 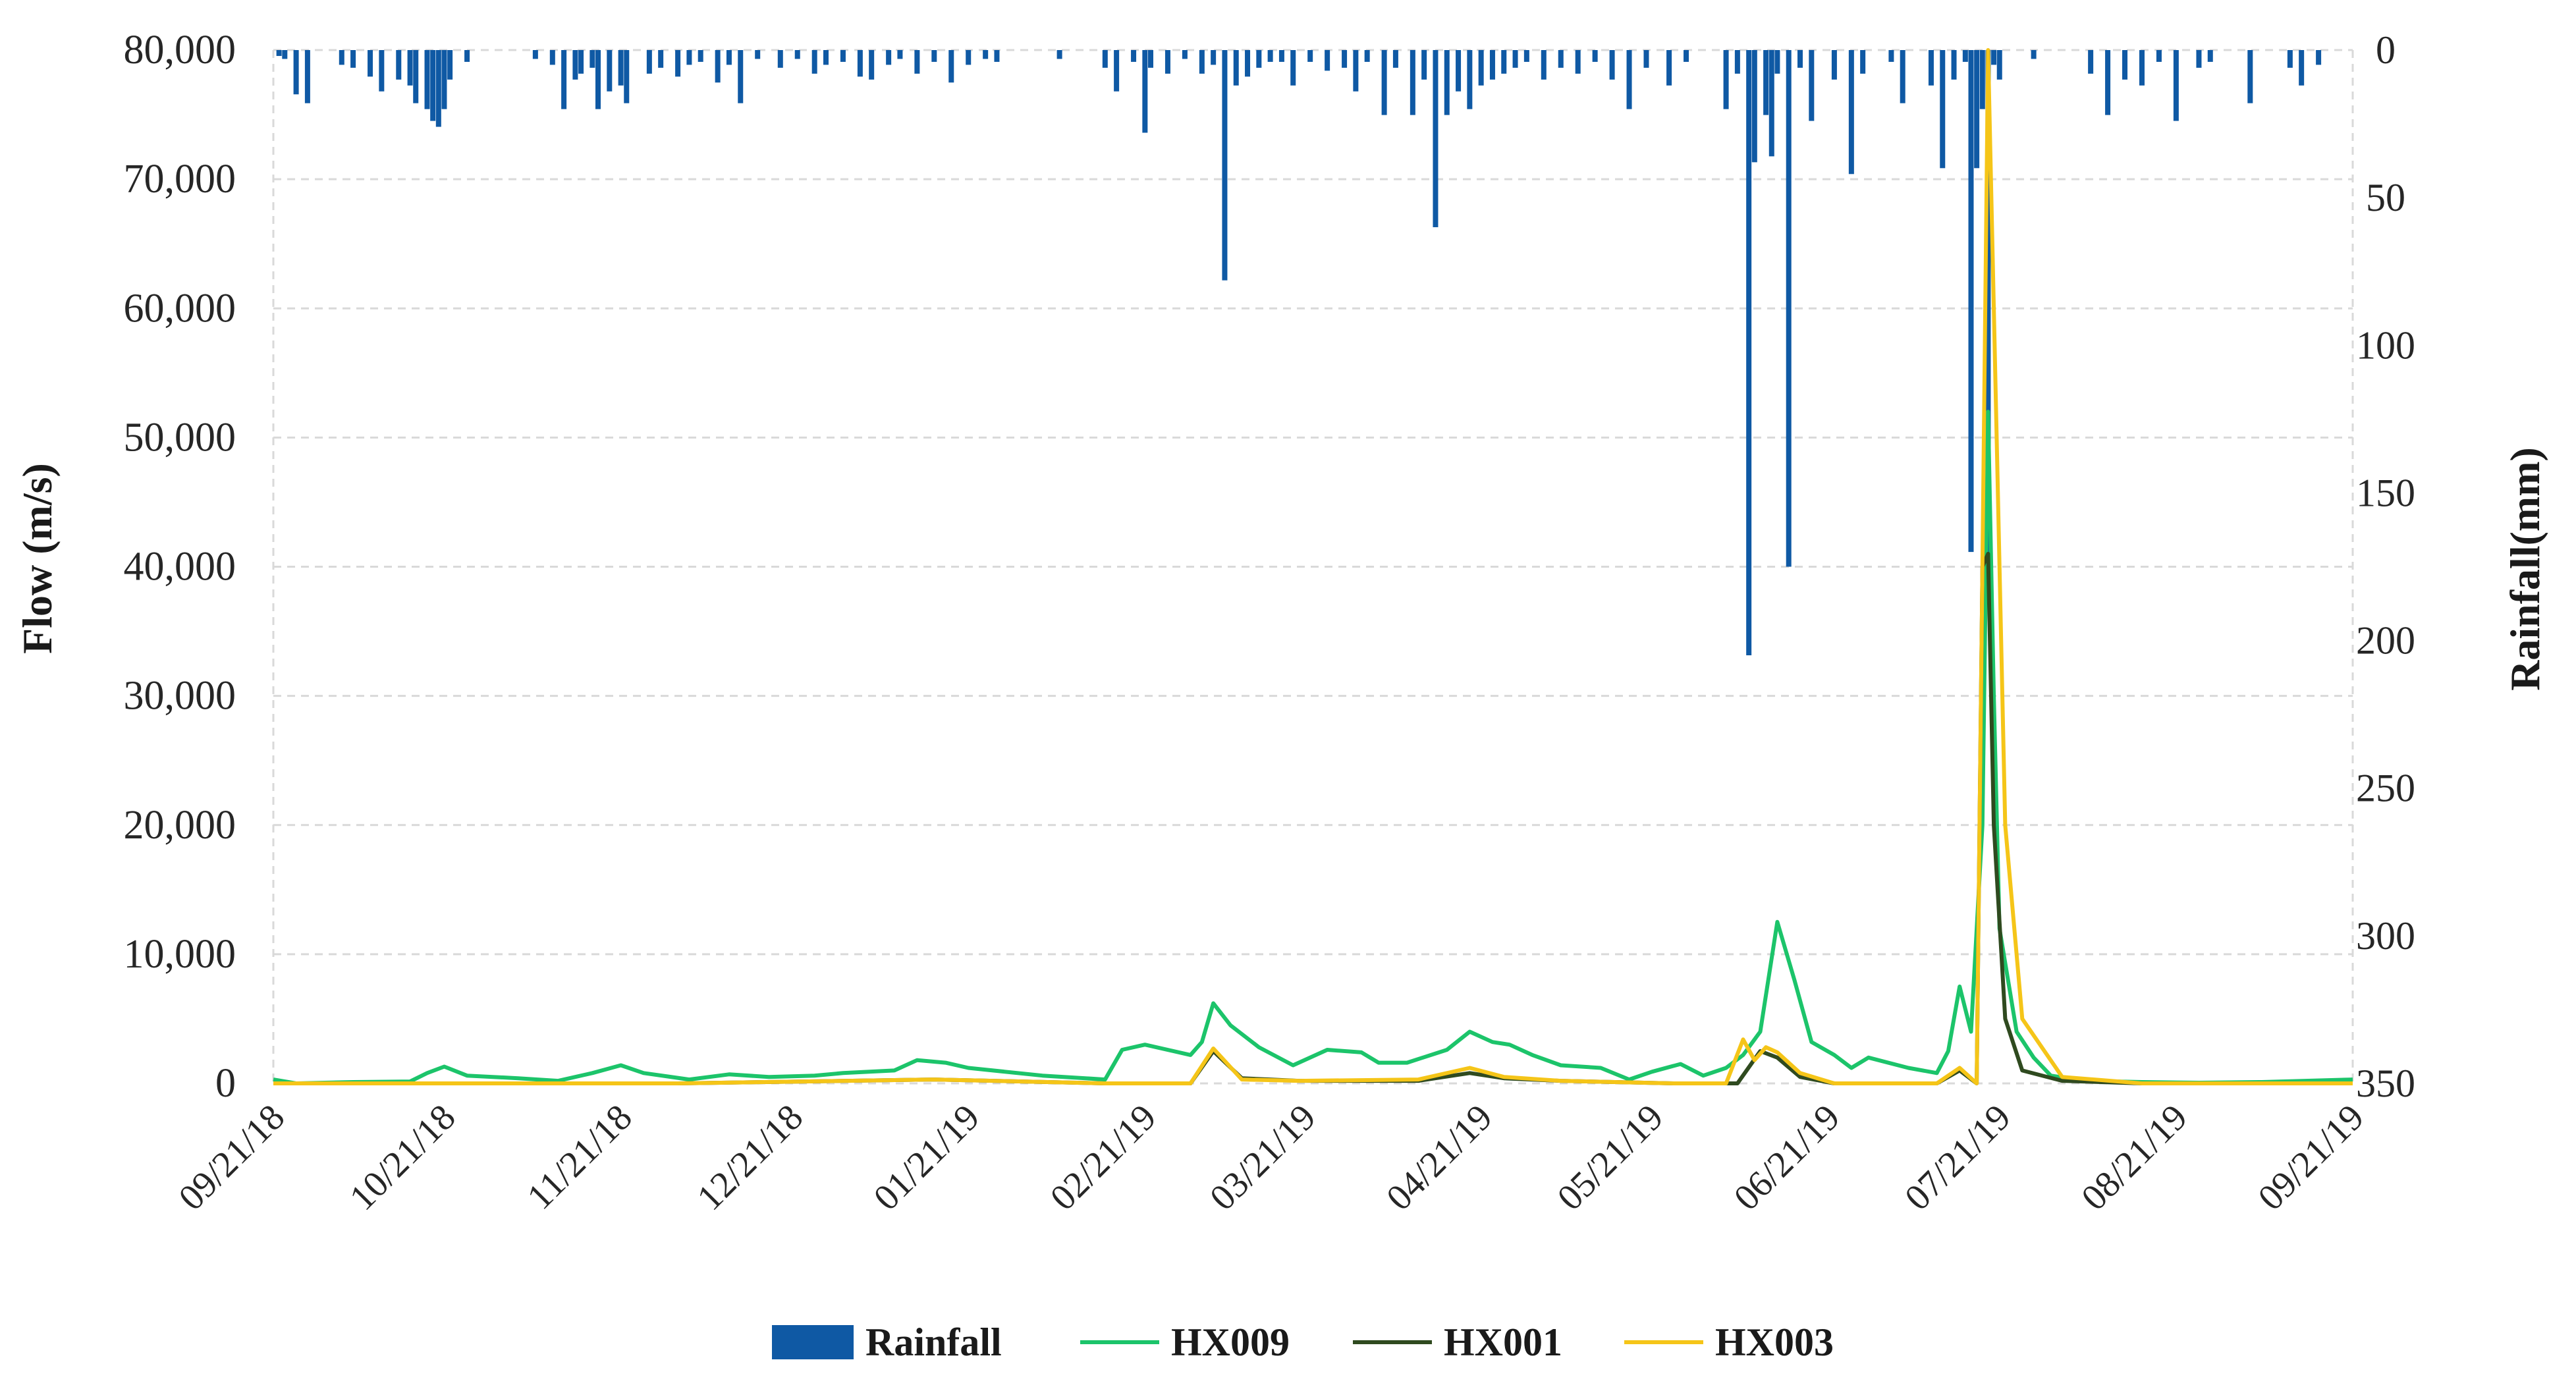 I want to click on y-left-tick-label: 60,000, so click(x=180, y=308).